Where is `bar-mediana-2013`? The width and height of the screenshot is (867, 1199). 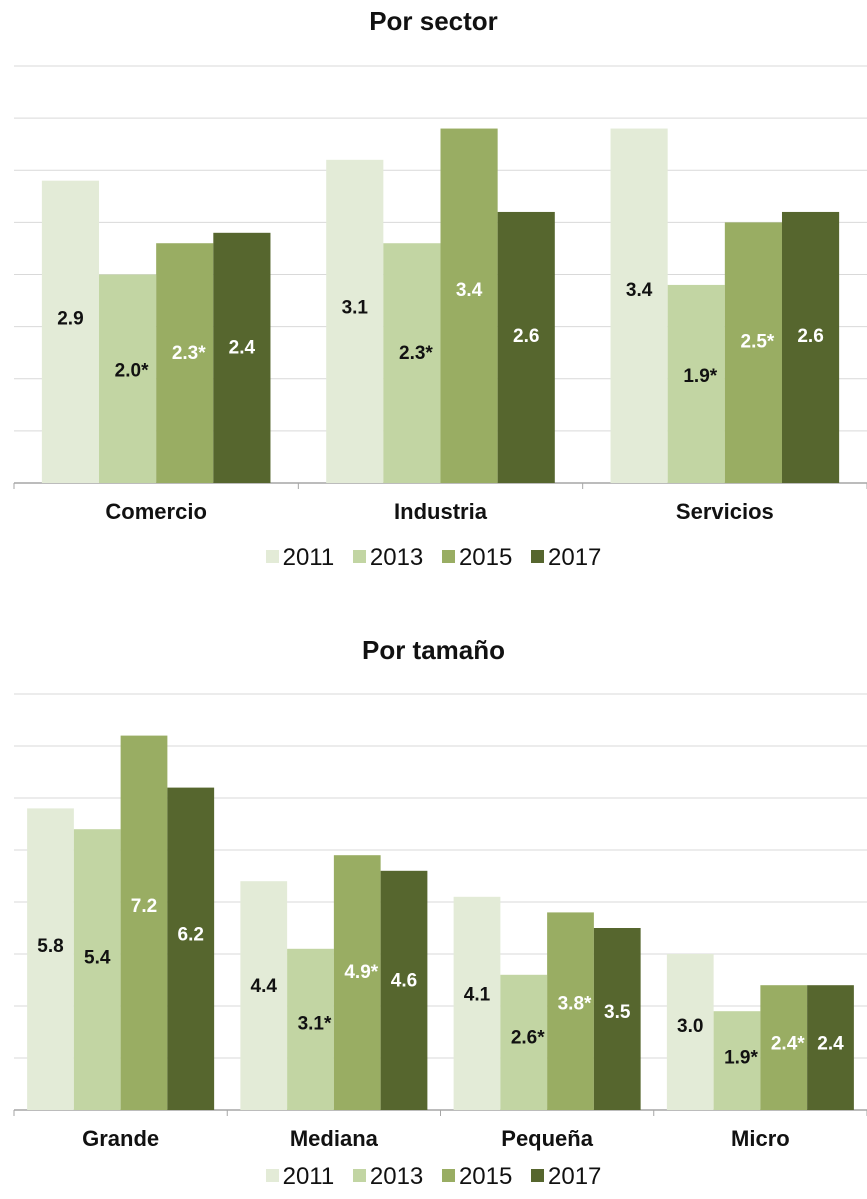 bar-mediana-2013 is located at coordinates (310, 1029).